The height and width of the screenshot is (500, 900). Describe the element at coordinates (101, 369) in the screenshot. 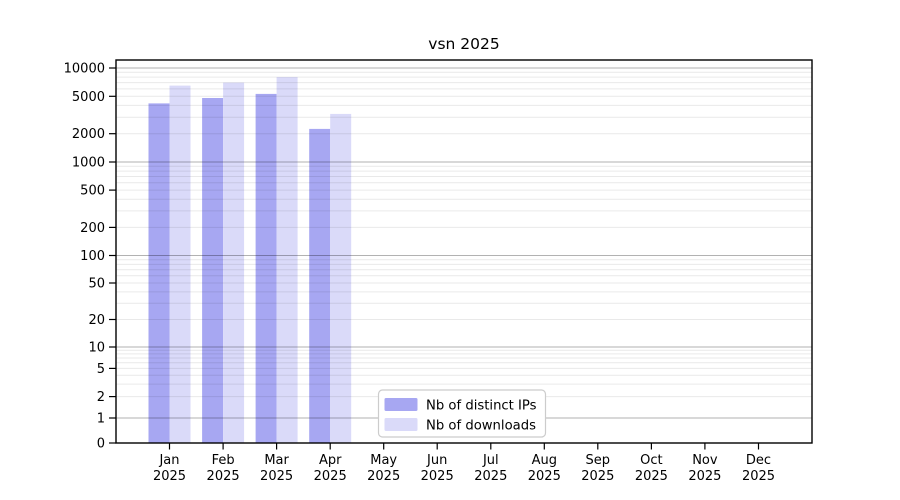

I see `y-tick-label-5: 5` at that location.